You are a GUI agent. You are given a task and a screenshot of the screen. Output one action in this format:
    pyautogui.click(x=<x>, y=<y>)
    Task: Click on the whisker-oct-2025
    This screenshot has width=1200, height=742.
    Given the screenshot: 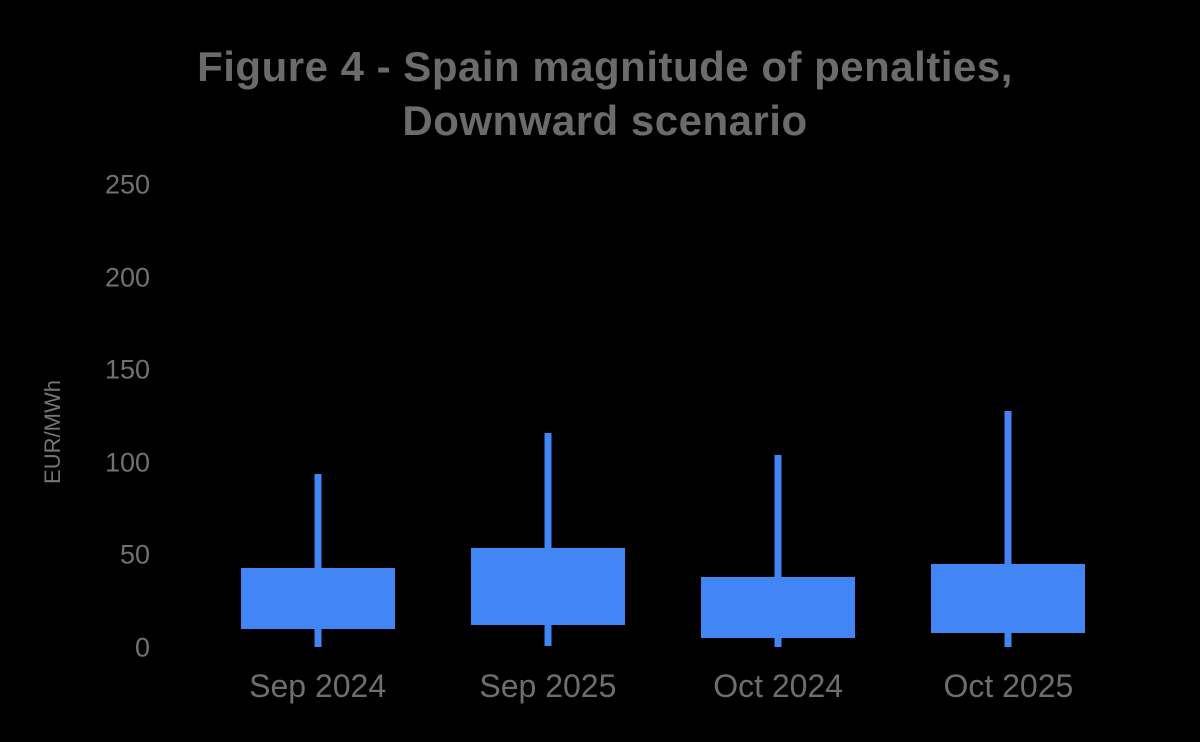 What is the action you would take?
    pyautogui.click(x=1008, y=529)
    